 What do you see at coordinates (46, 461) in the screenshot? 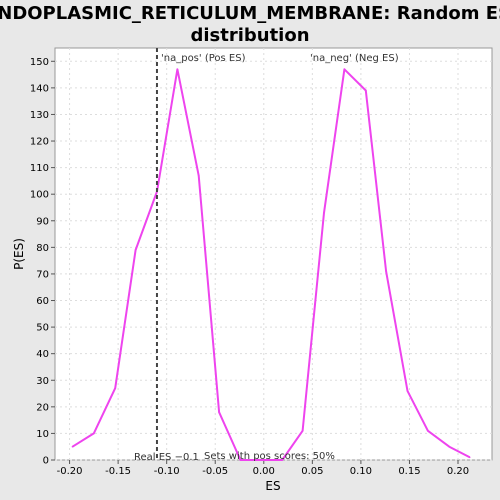
I see `y-tick-label: 0` at bounding box center [46, 461].